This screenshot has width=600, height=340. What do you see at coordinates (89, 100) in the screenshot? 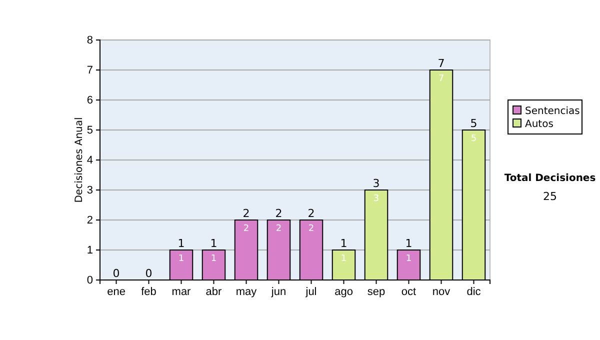
I see `y-tick-label: 6` at bounding box center [89, 100].